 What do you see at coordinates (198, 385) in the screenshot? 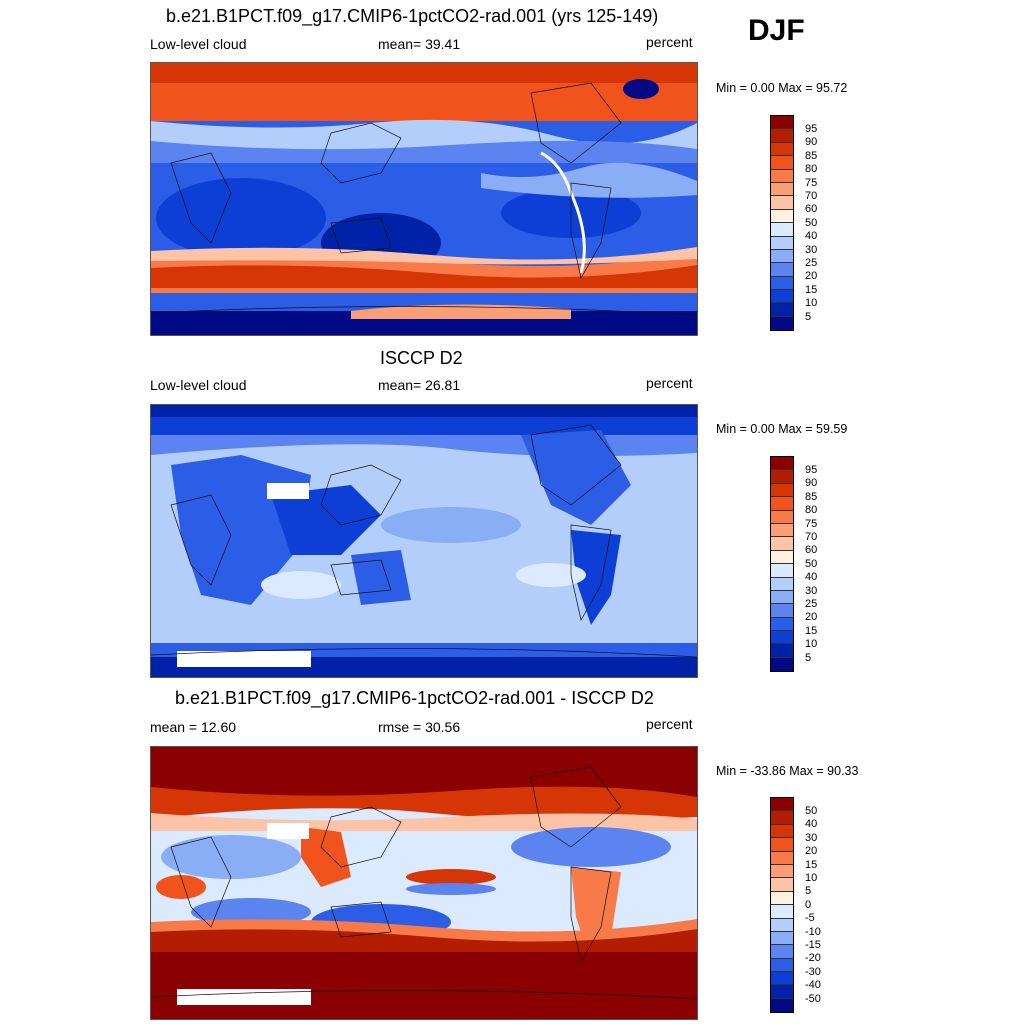
I see `variable-label: Low-level cloud` at bounding box center [198, 385].